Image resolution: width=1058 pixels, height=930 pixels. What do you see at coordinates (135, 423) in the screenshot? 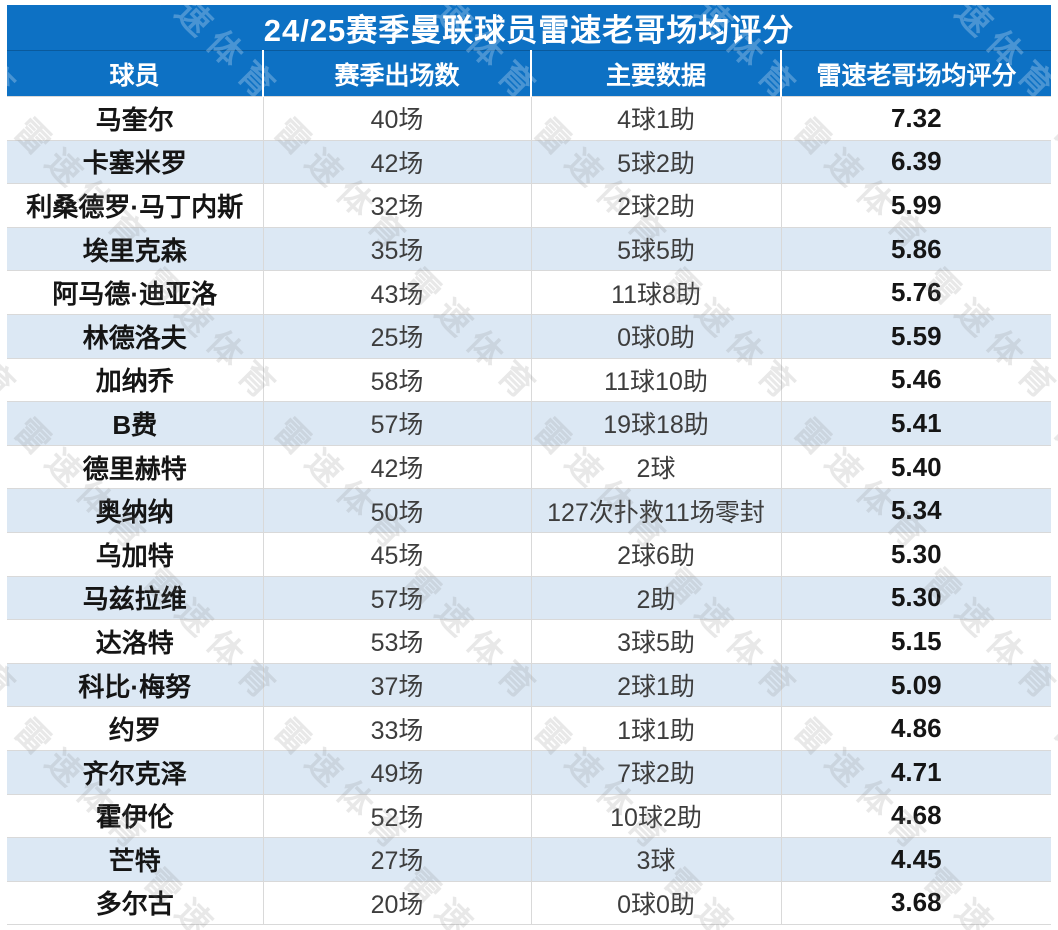
I see `player-name-cell: B费` at bounding box center [135, 423].